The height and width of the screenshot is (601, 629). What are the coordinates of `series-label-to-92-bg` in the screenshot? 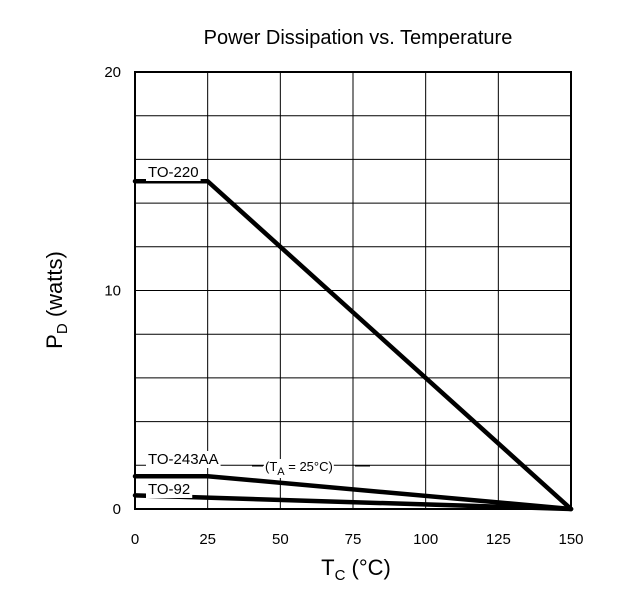 It's located at (169, 489).